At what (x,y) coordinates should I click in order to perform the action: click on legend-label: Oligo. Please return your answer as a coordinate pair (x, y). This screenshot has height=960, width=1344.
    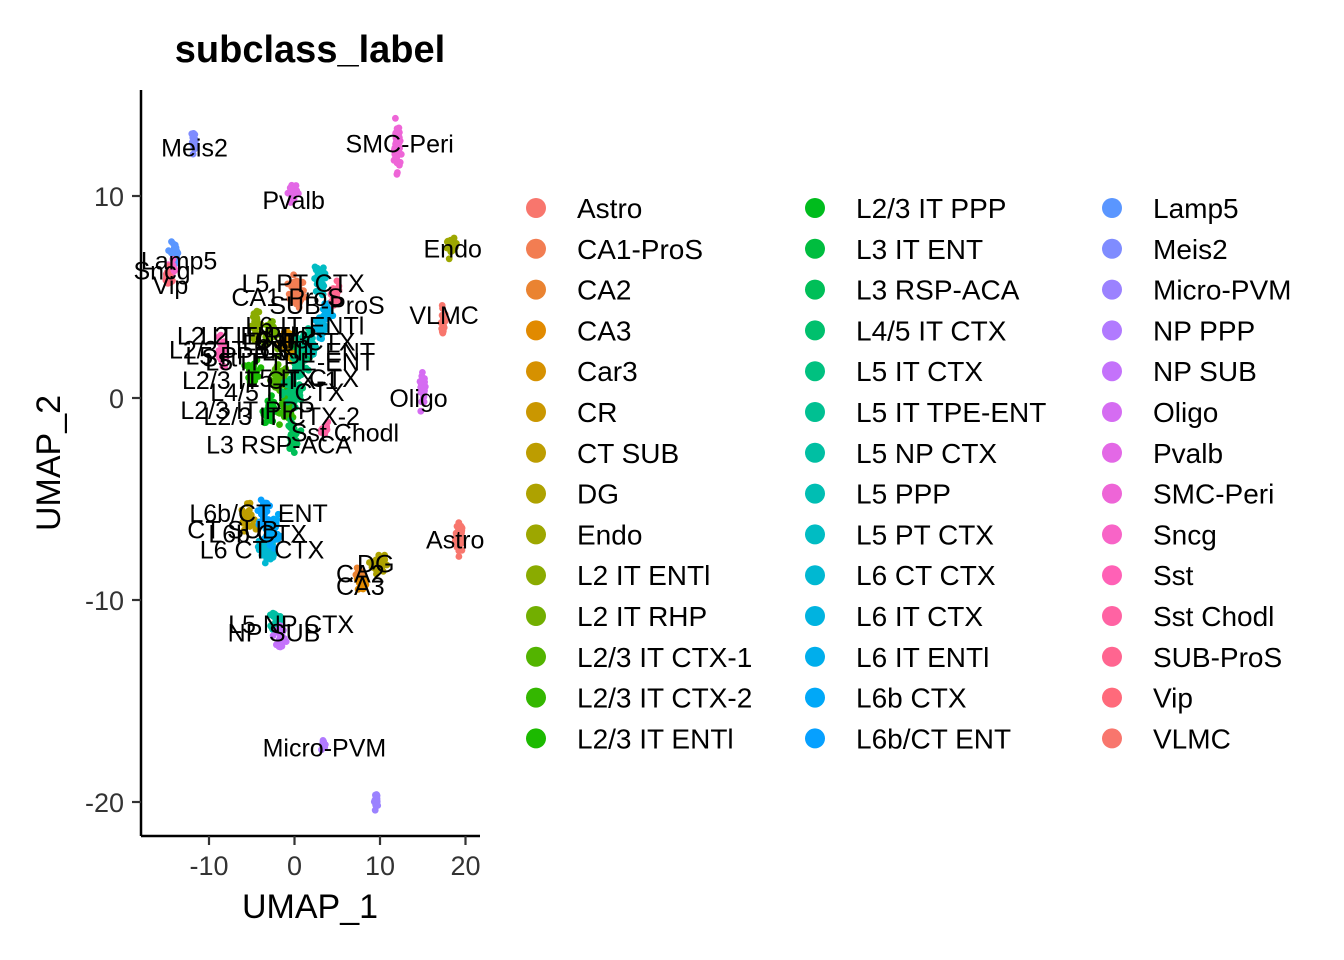
    Looking at the image, I should click on (1185, 412).